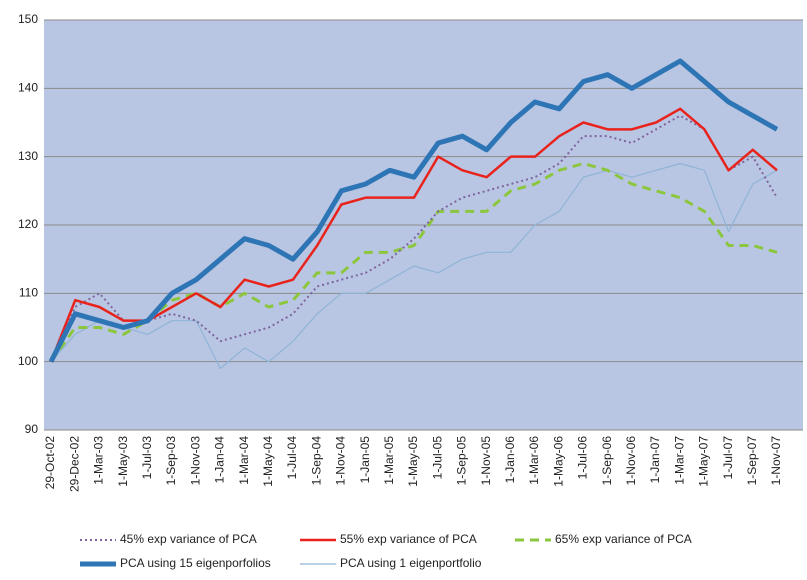 Image resolution: width=807 pixels, height=580 pixels. I want to click on x-tick-label: 1-May-07, so click(704, 461).